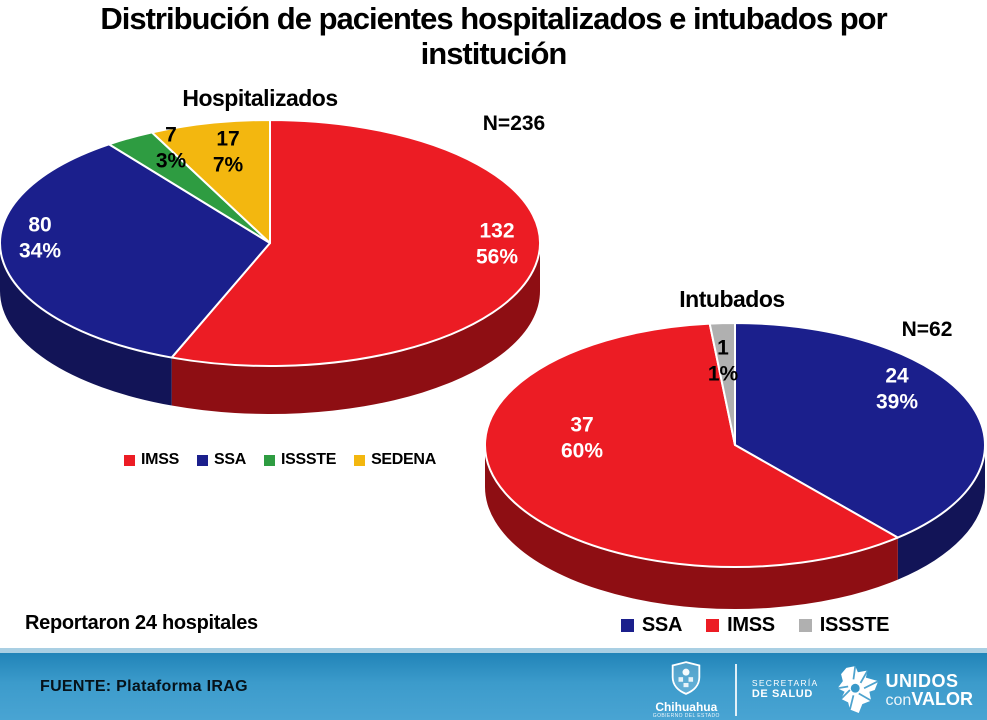 The height and width of the screenshot is (720, 987). What do you see at coordinates (686, 678) in the screenshot?
I see `chihuahua-shield-icon` at bounding box center [686, 678].